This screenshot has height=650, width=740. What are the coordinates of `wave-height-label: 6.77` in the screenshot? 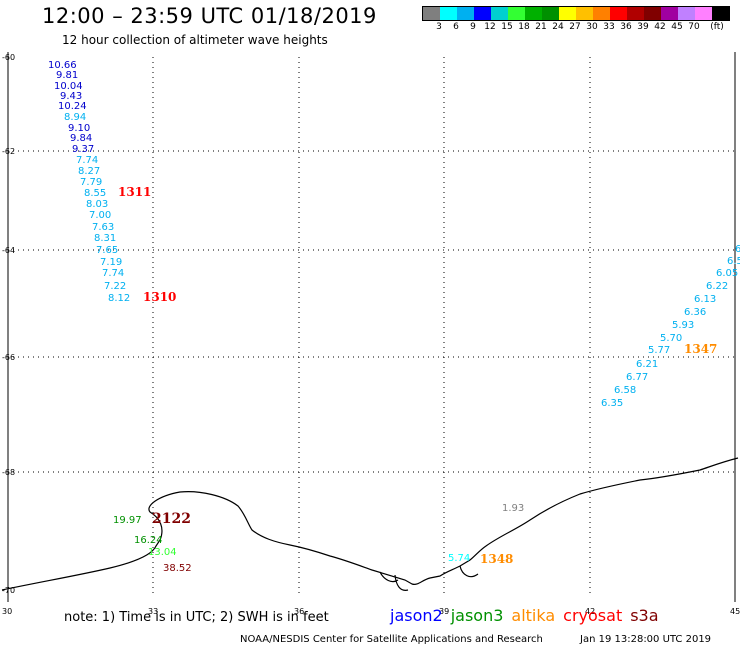 It's located at (637, 377).